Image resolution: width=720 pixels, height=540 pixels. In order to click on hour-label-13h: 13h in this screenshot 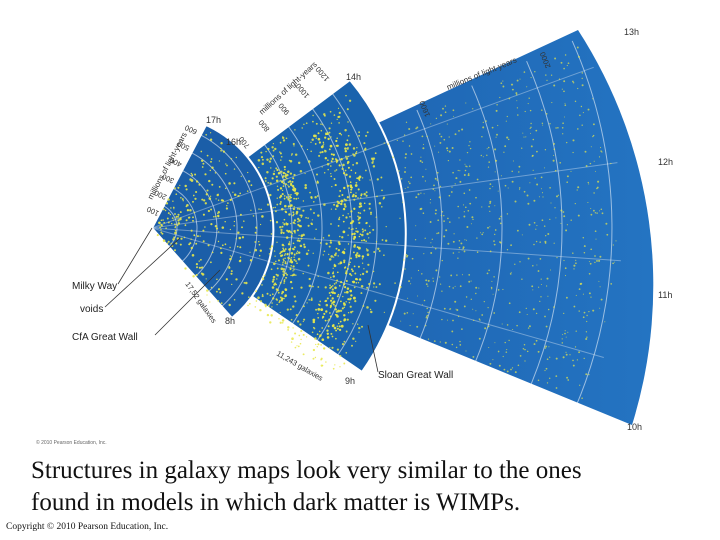, I will do `click(631, 32)`.